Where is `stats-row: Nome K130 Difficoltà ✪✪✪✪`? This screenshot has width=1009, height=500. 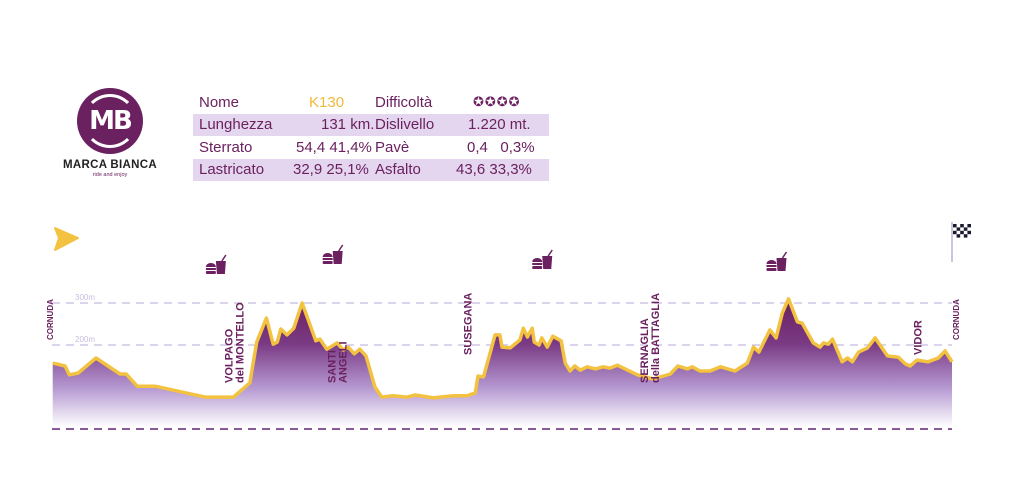 stats-row: Nome K130 Difficoltà ✪✪✪✪ is located at coordinates (371, 102).